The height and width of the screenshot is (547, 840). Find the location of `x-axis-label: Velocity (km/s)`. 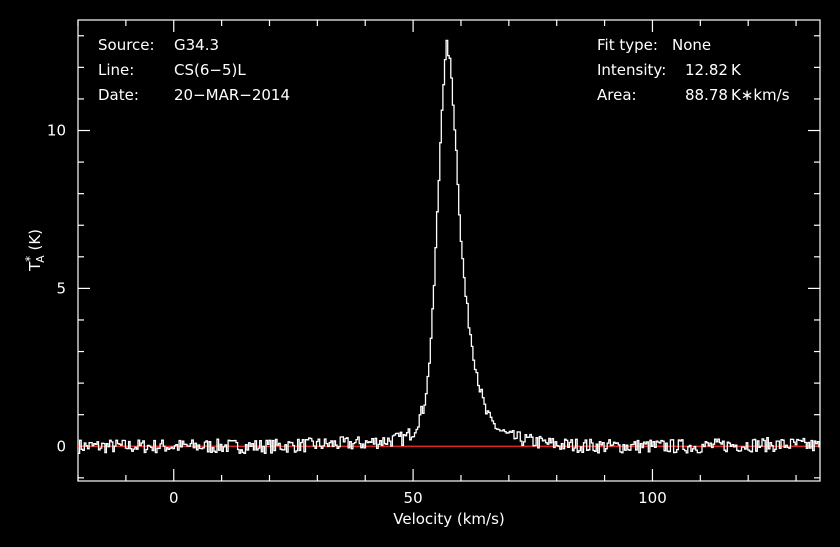

x-axis-label: Velocity (km/s) is located at coordinates (448, 519).